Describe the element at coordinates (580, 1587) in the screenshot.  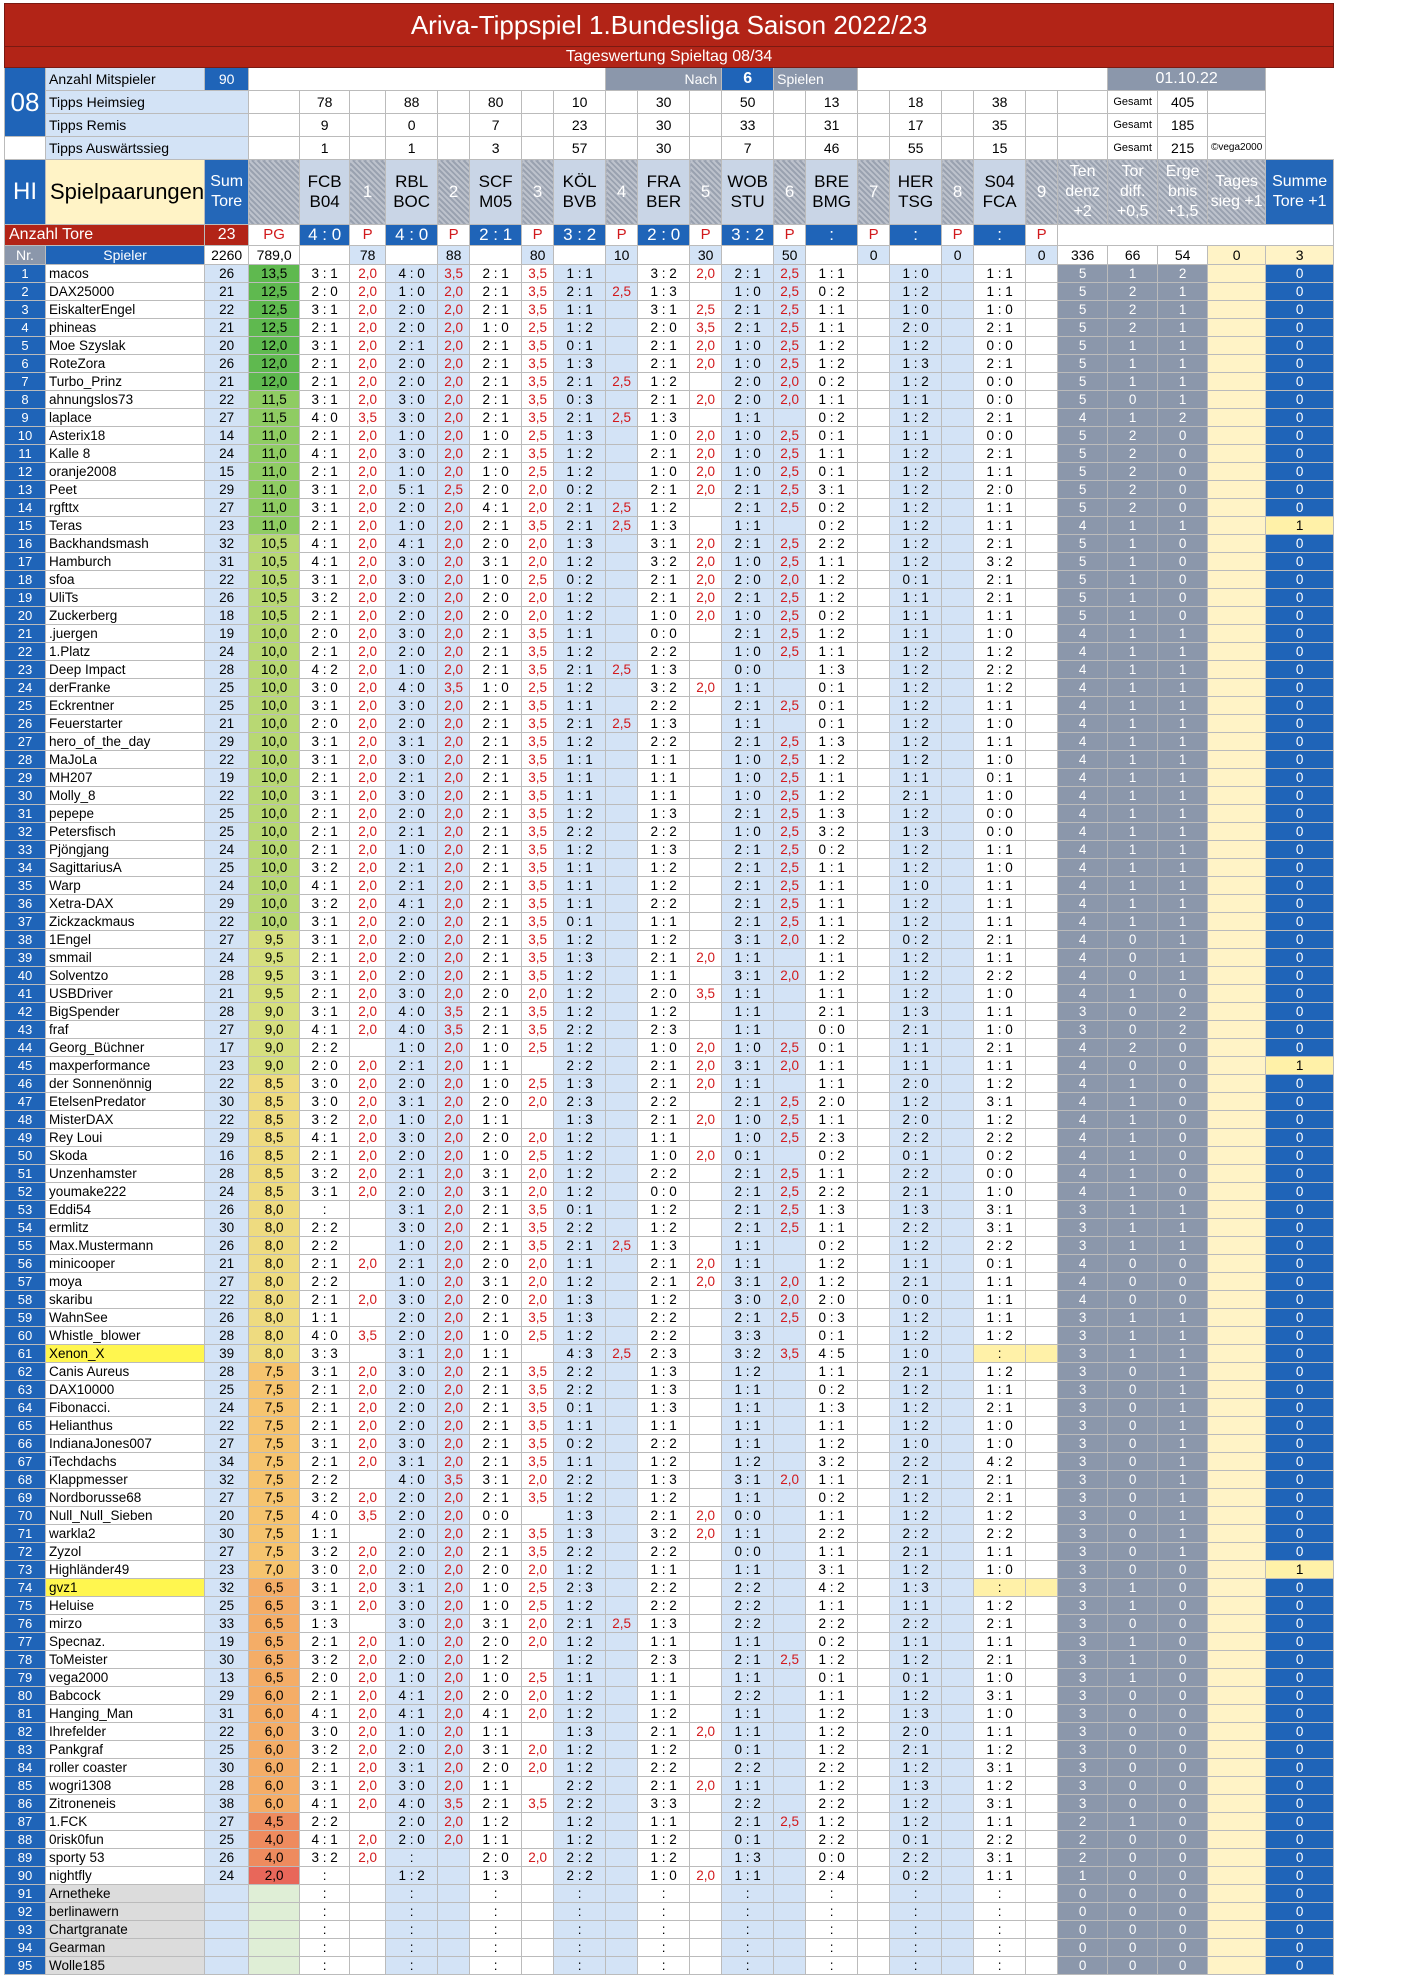
I see `tip: 2 : 3` at that location.